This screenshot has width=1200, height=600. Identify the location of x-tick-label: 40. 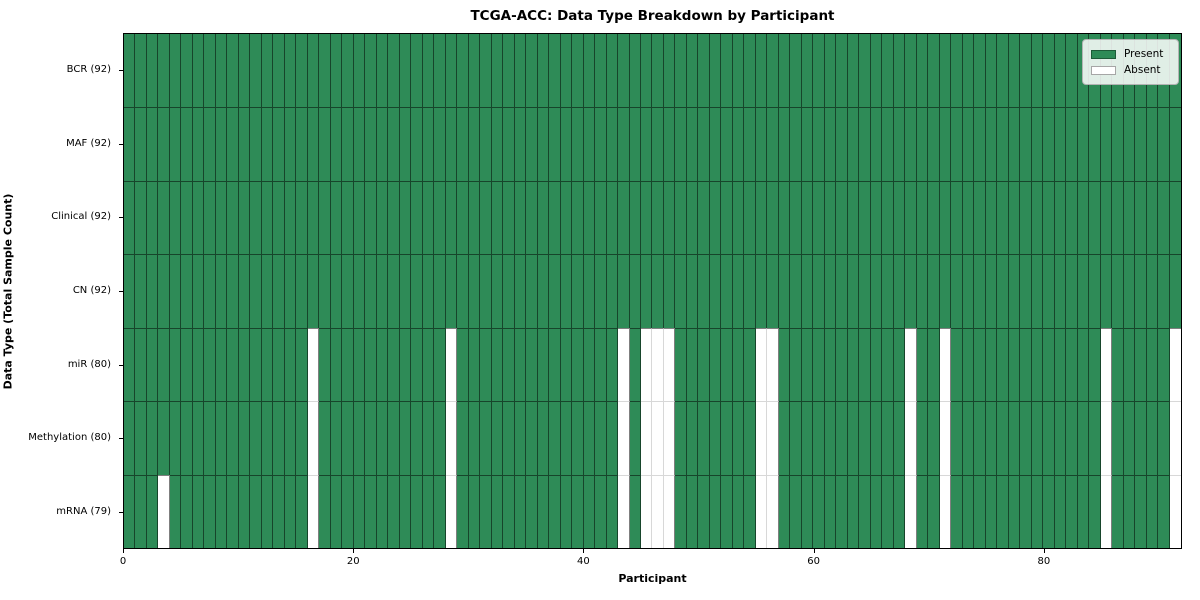
(583, 561).